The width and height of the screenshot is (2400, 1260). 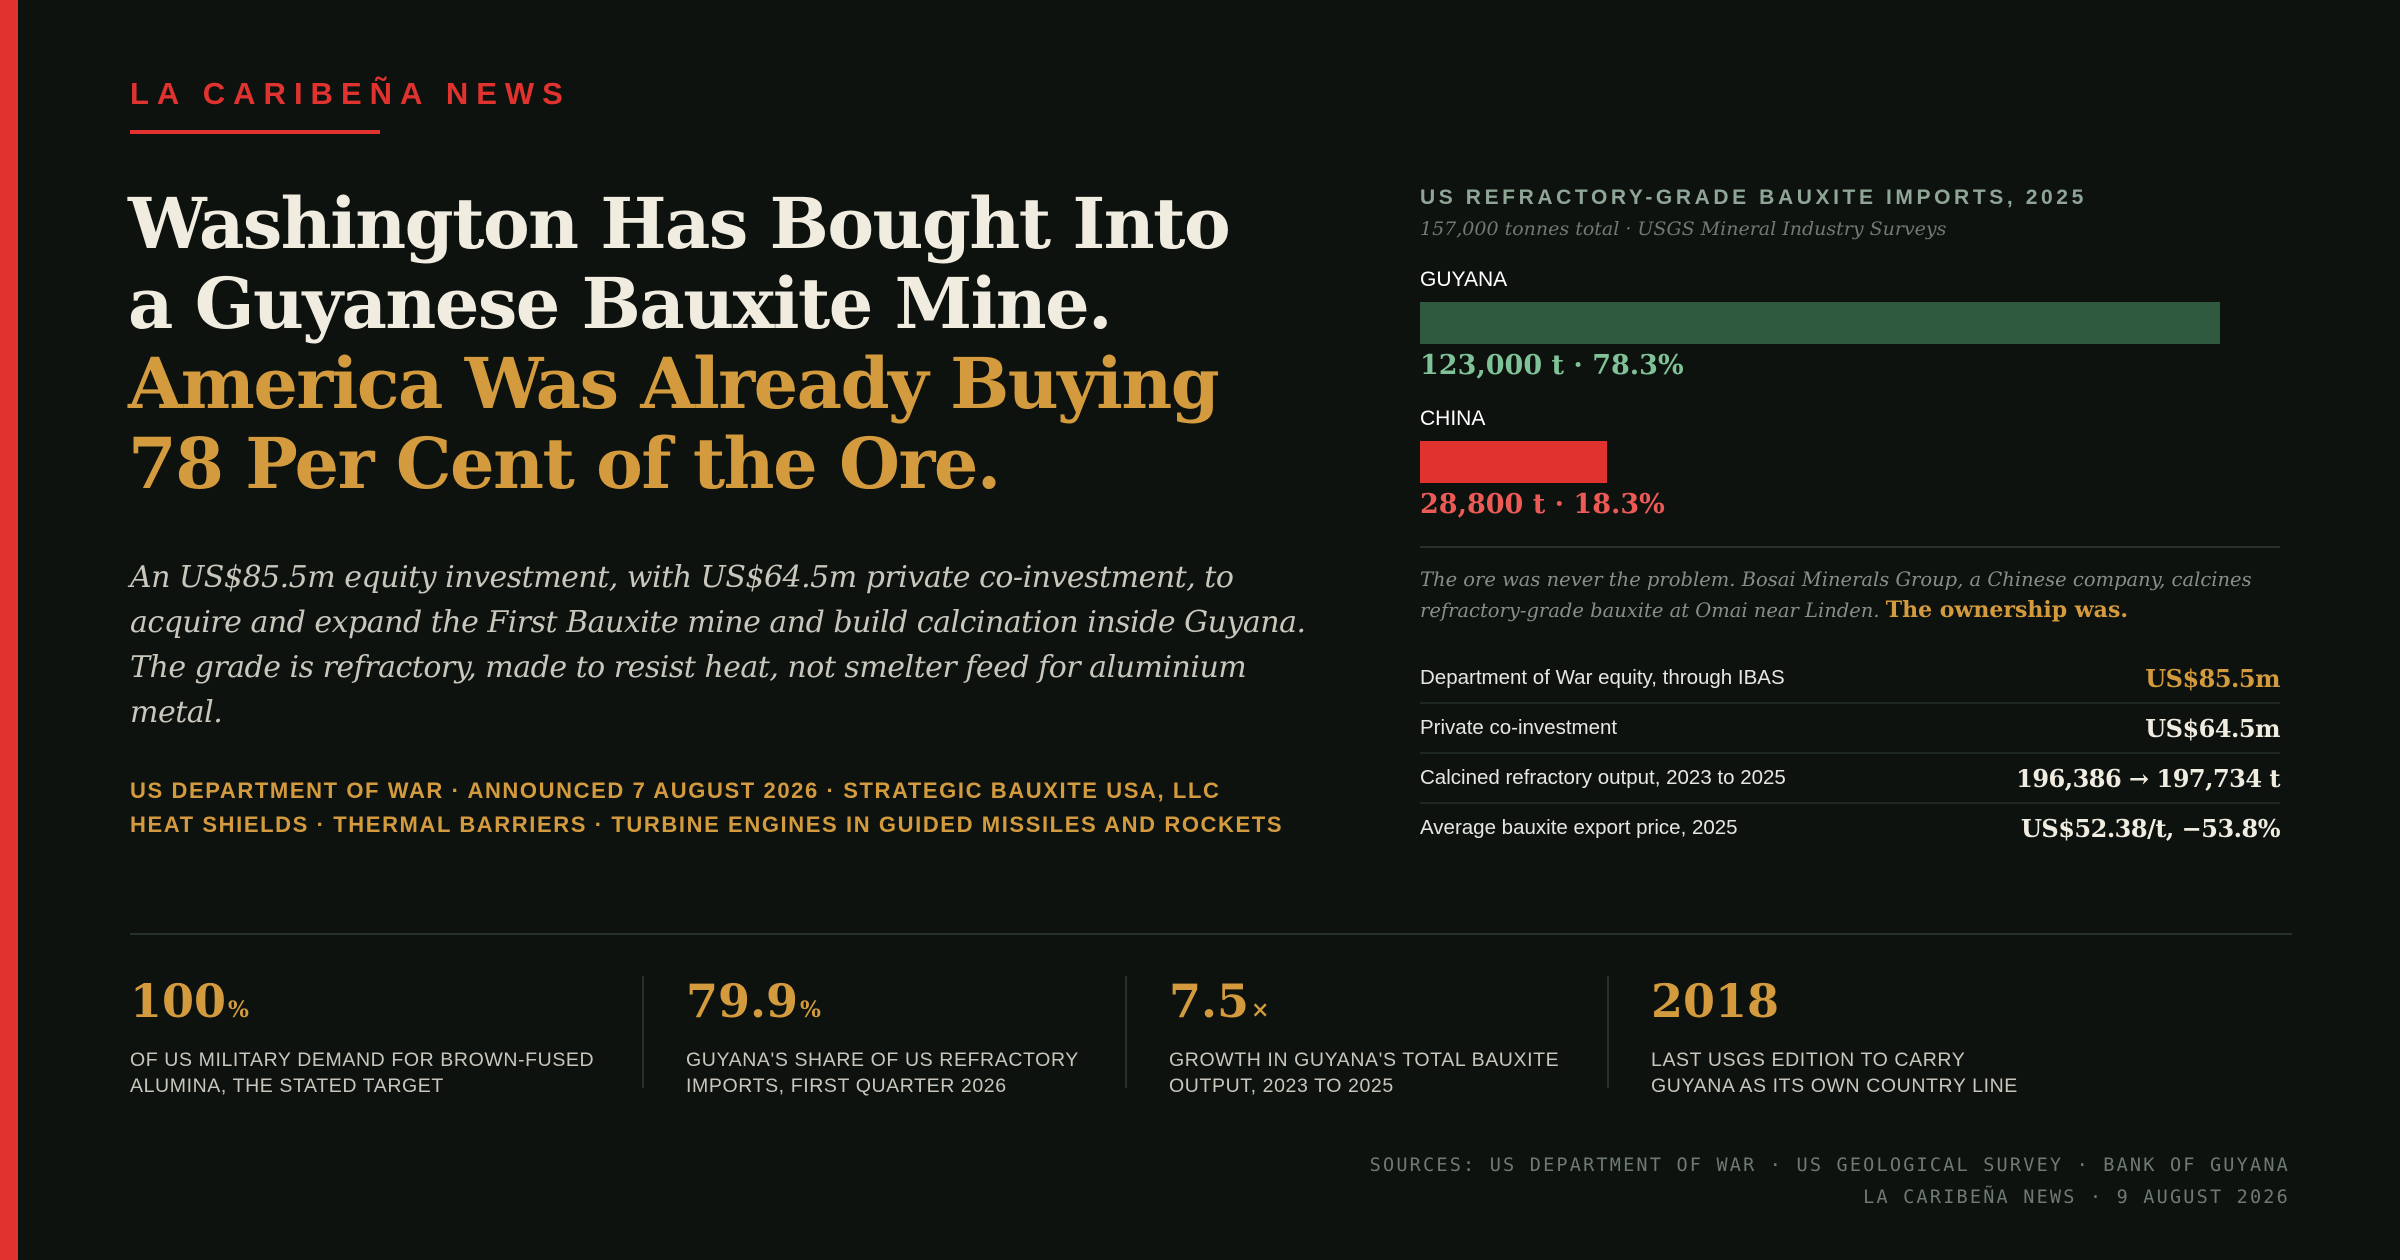 What do you see at coordinates (1603, 777) in the screenshot?
I see `fact-label: Calcined refractory output, 2023 to 2025` at bounding box center [1603, 777].